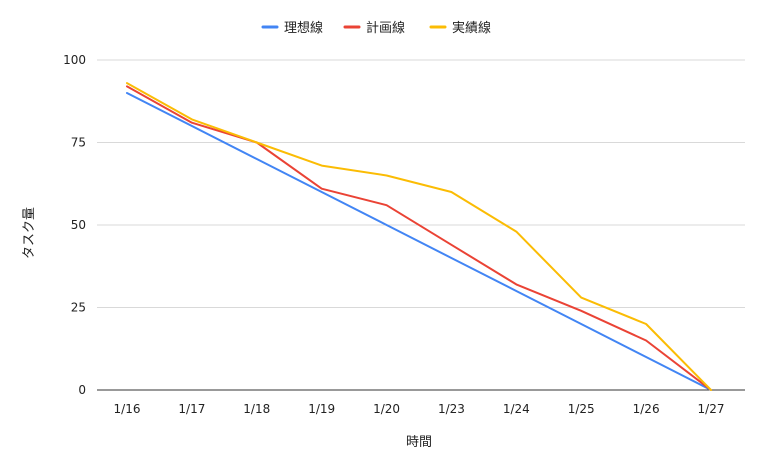 Image resolution: width=768 pixels, height=473 pixels. I want to click on x-tick-label: 1/19, so click(321, 409).